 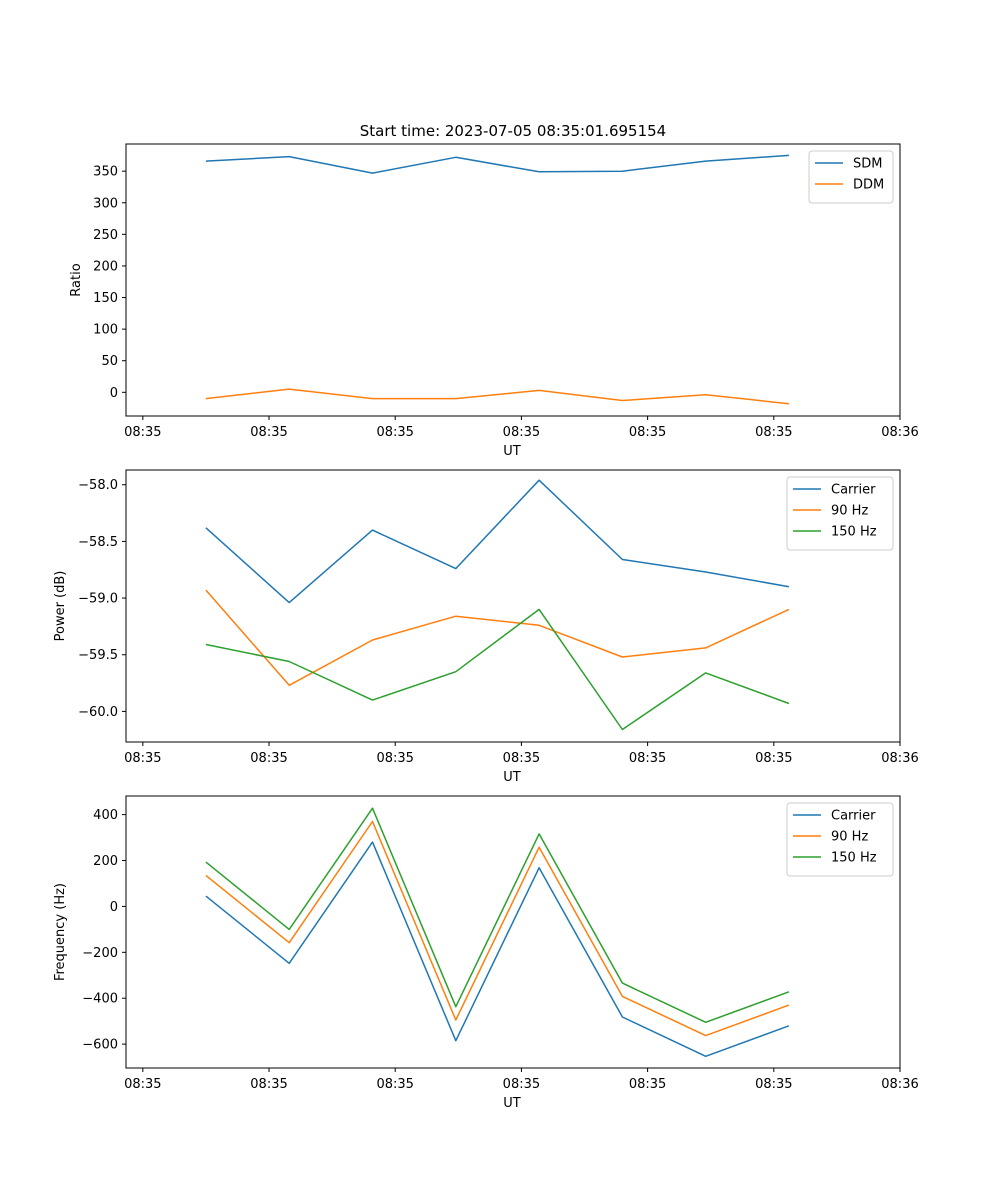 I want to click on y-axis-label: Power (dB), so click(x=60, y=606).